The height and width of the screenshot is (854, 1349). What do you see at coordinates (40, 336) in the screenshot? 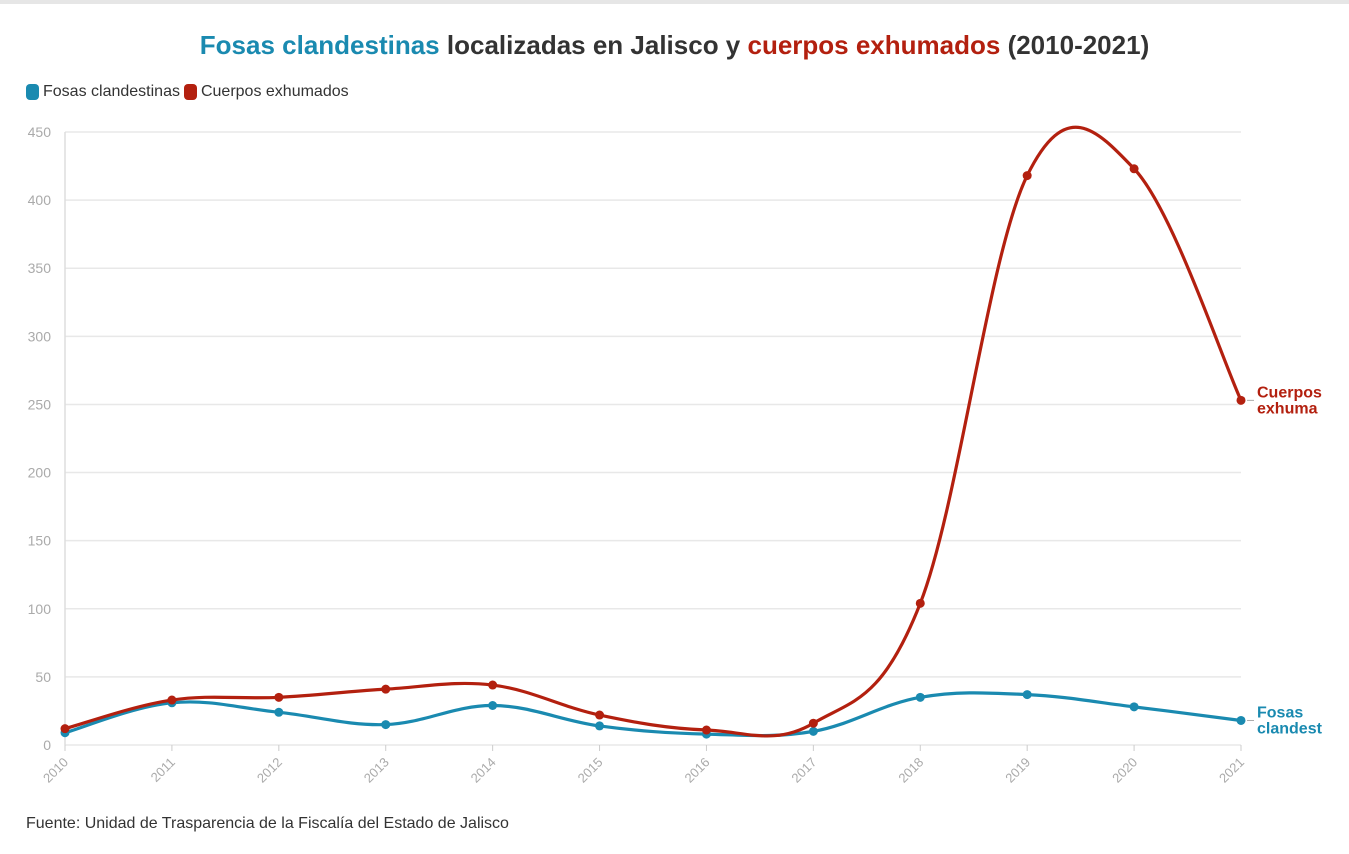
I see `y-tick-label: 300` at bounding box center [40, 336].